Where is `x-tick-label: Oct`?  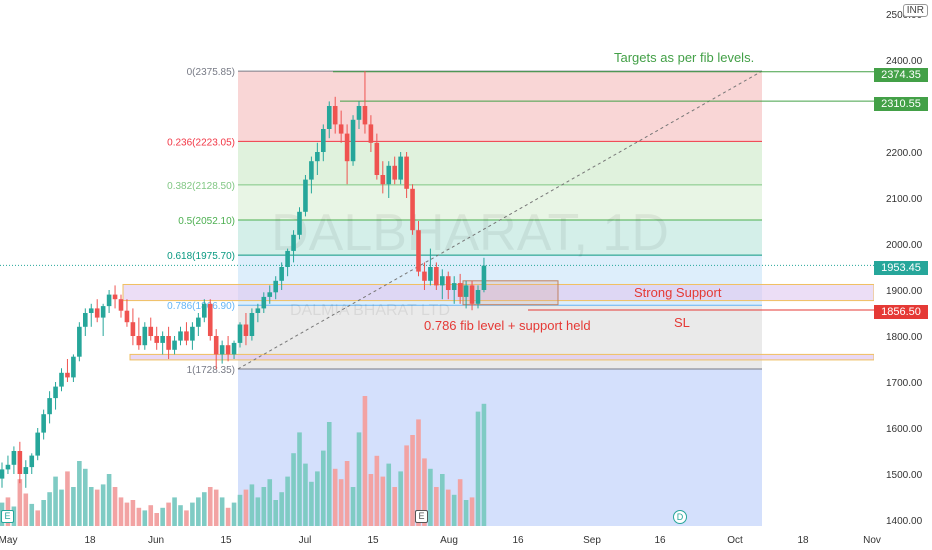
x-tick-label: Oct is located at coordinates (735, 540).